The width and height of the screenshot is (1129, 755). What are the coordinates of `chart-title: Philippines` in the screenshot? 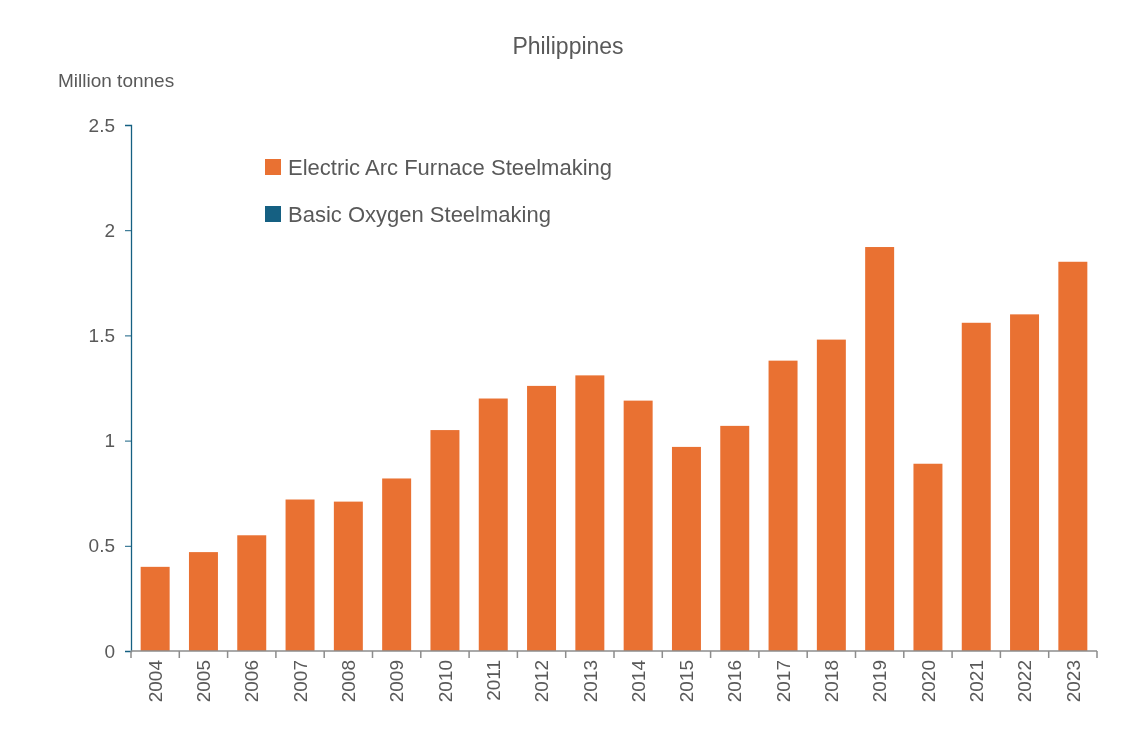 It's located at (568, 46).